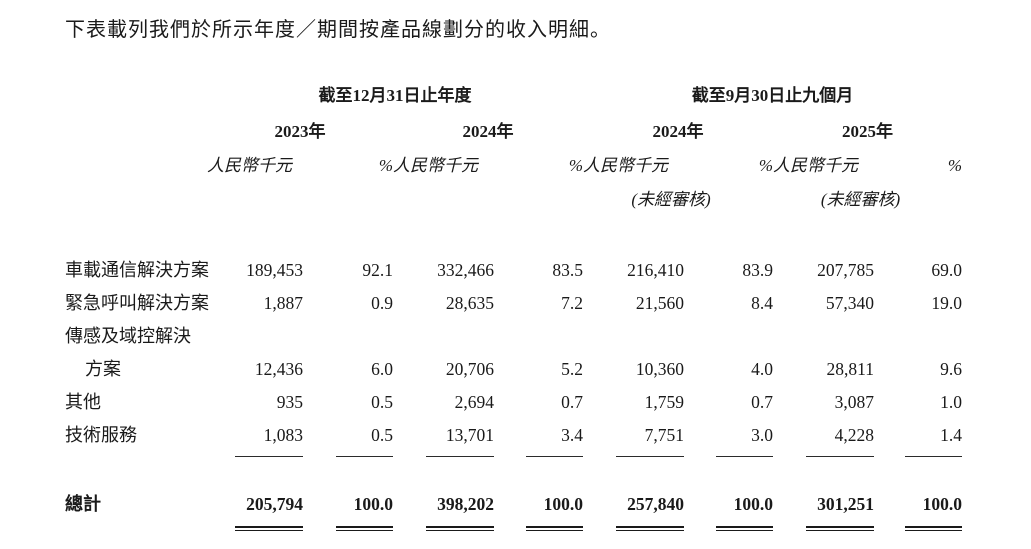  What do you see at coordinates (128, 336) in the screenshot?
I see `row-label: 傳感及域控解決` at bounding box center [128, 336].